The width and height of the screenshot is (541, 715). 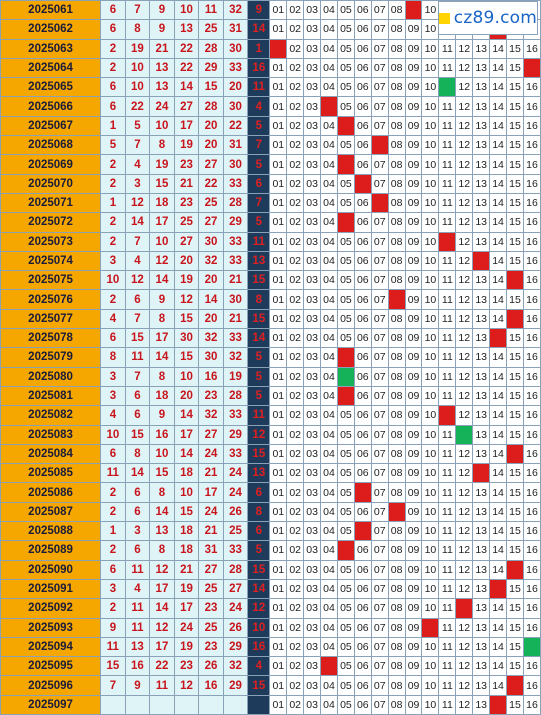 What do you see at coordinates (51, 512) in the screenshot?
I see `period-cell: 2025087` at bounding box center [51, 512].